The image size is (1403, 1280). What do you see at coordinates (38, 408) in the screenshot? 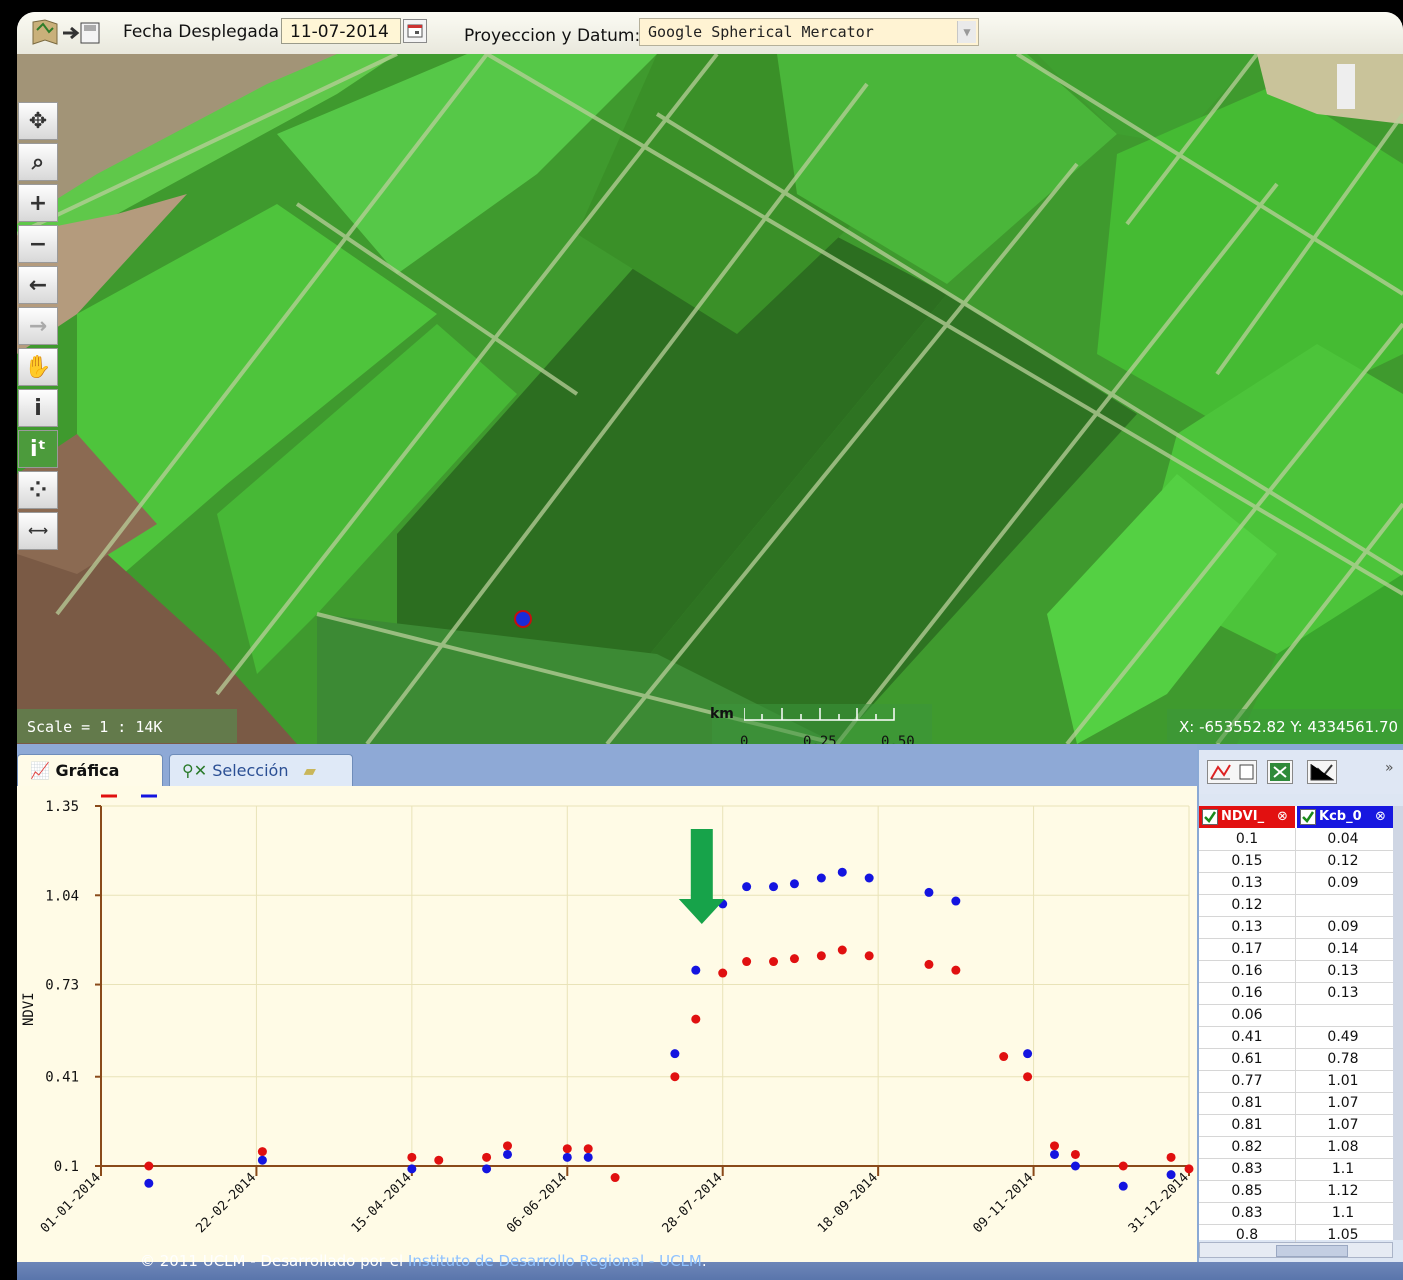
I see `info-icon: i` at bounding box center [38, 408].